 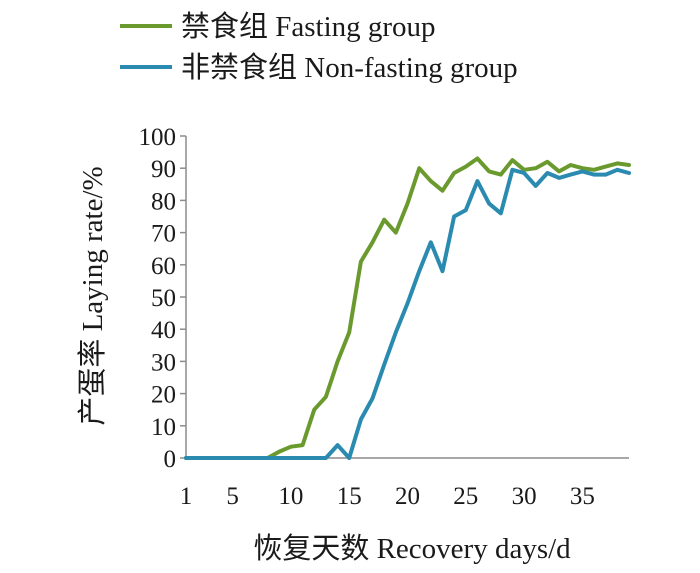 I want to click on y-tick-label: 20, so click(x=163, y=395).